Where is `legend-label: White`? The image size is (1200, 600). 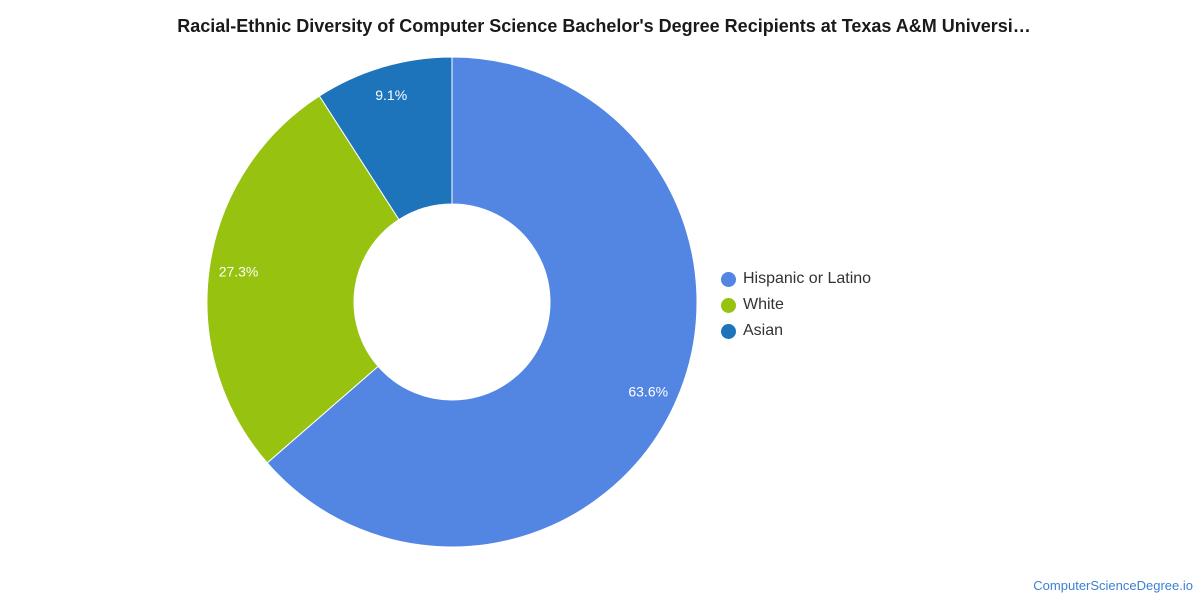 legend-label: White is located at coordinates (763, 304).